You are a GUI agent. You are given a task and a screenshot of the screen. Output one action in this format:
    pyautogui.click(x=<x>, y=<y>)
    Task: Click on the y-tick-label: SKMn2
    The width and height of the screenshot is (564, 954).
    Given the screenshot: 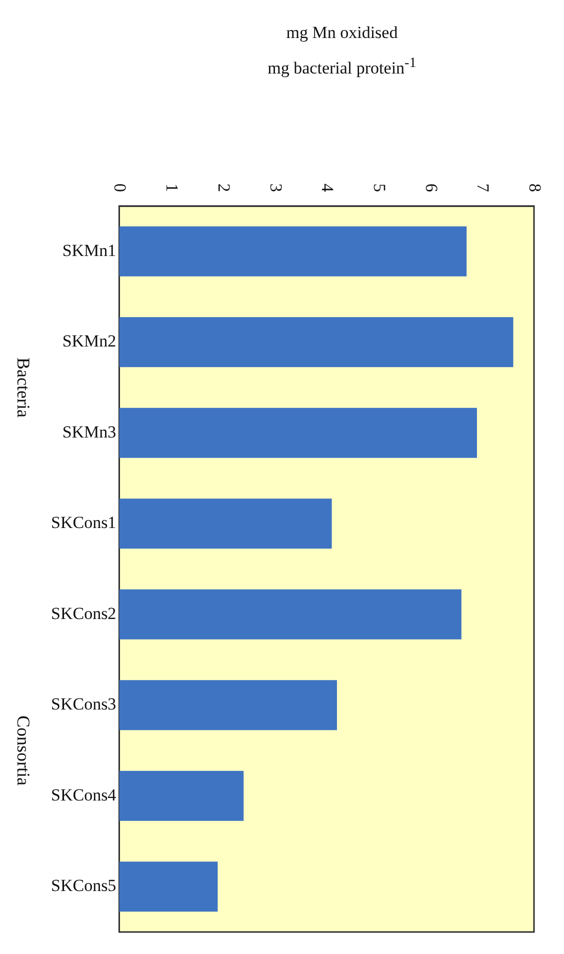 What is the action you would take?
    pyautogui.click(x=89, y=341)
    